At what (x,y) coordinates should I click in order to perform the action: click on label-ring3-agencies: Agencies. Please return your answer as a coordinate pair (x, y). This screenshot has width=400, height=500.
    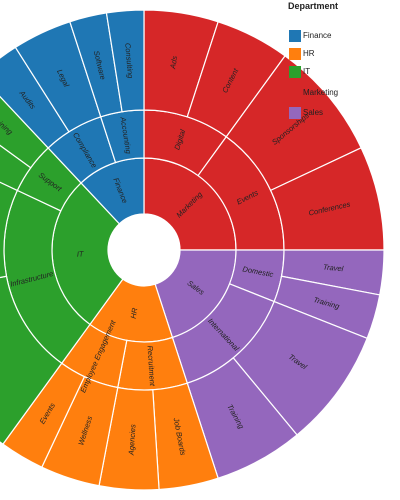
    Looking at the image, I should click on (132, 440).